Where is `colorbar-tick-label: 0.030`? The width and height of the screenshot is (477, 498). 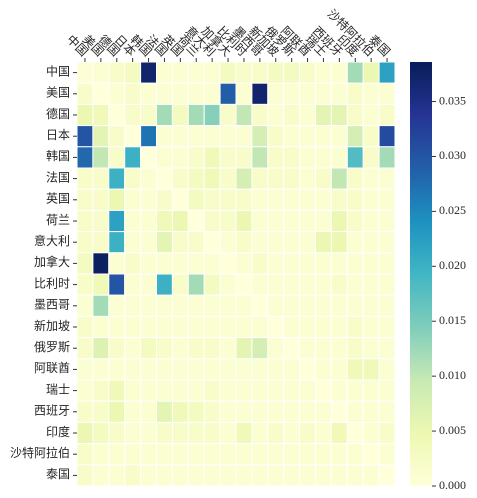 colorbar-tick-label: 0.030 is located at coordinates (452, 155).